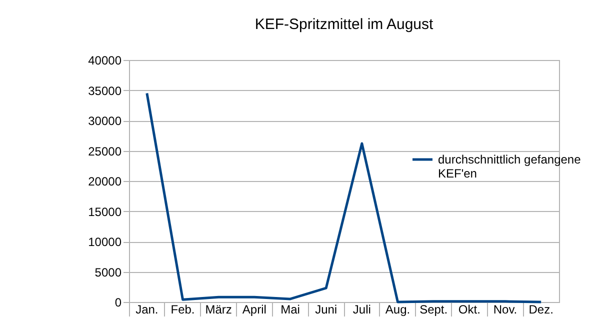 This screenshot has height=333, width=598. I want to click on x-tick-label: Feb., so click(182, 309).